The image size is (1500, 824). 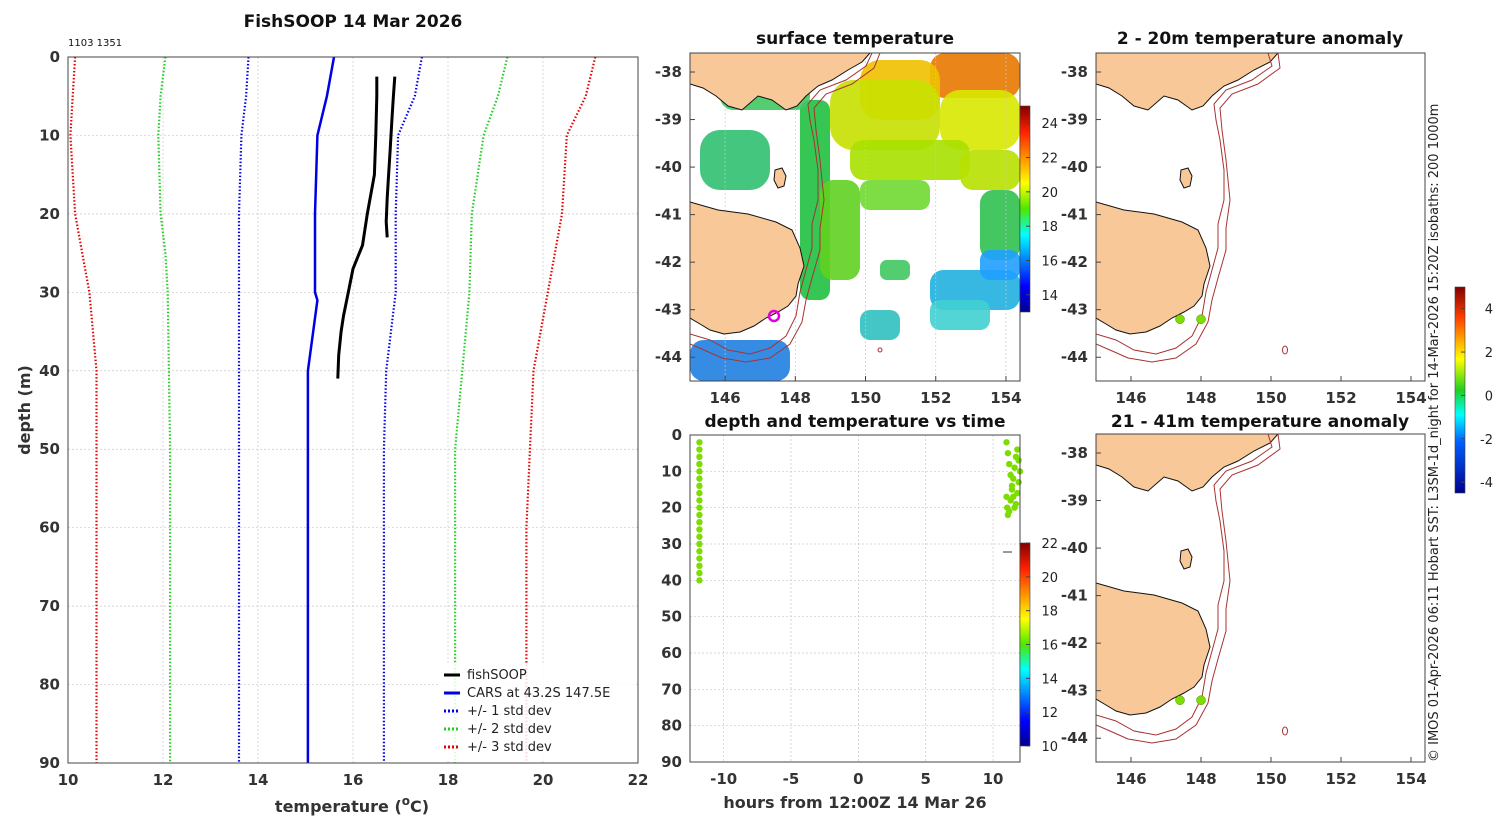 What do you see at coordinates (865, 398) in the screenshot?
I see `x-tick-label: 150` at bounding box center [865, 398].